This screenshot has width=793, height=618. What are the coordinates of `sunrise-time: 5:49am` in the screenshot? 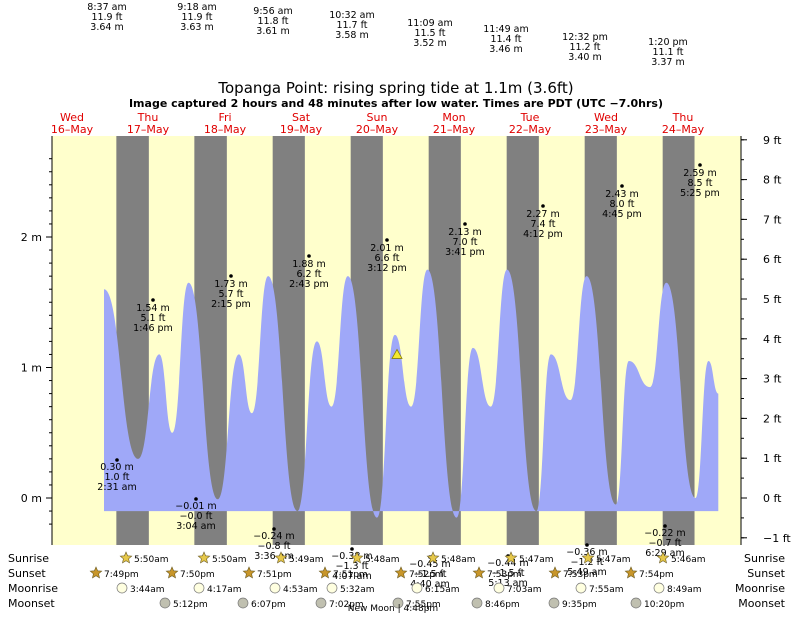 It's located at (306, 560).